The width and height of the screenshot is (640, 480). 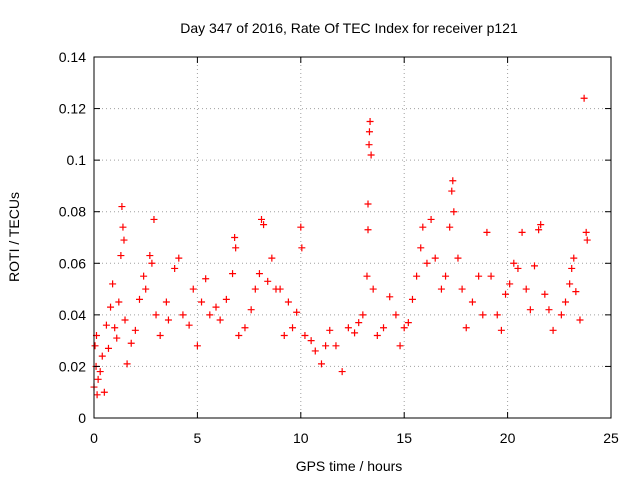 I want to click on x-tick-label: 15, so click(x=404, y=438).